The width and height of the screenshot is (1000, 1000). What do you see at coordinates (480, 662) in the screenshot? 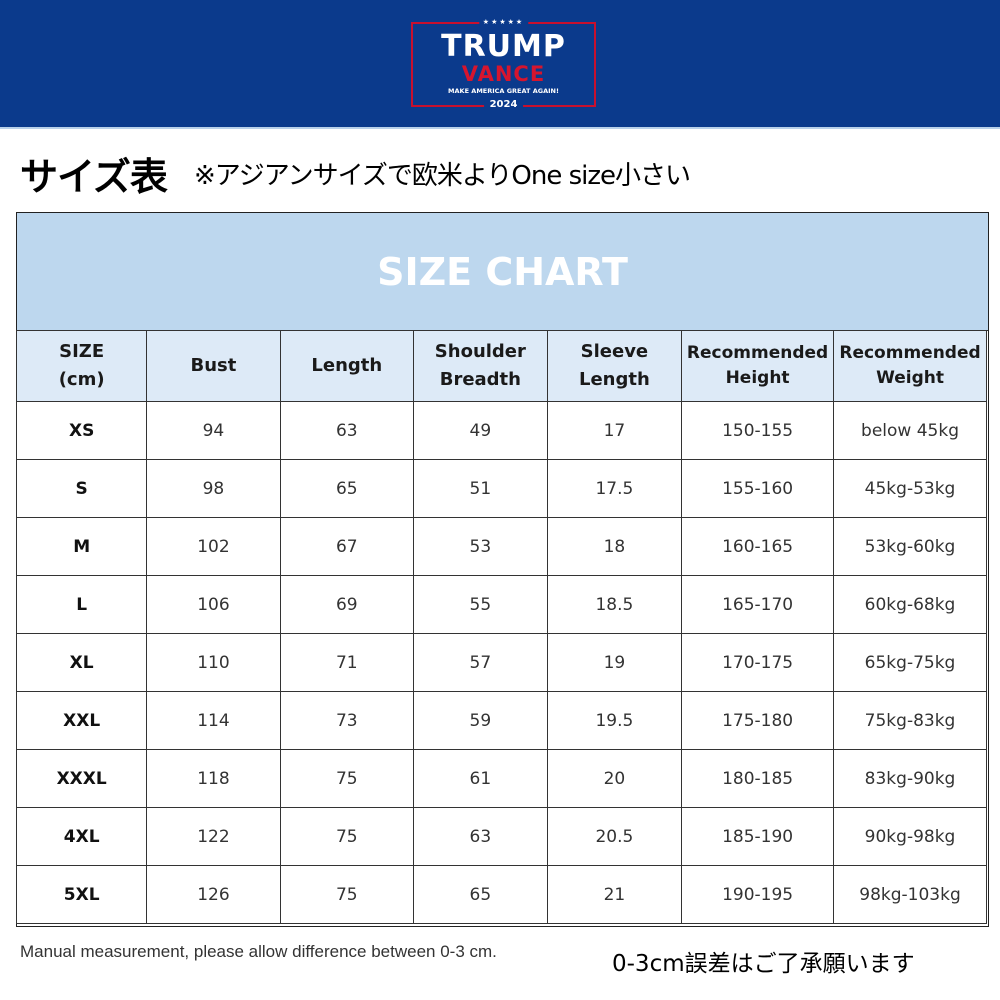
I see `table-cell: 57` at bounding box center [480, 662].